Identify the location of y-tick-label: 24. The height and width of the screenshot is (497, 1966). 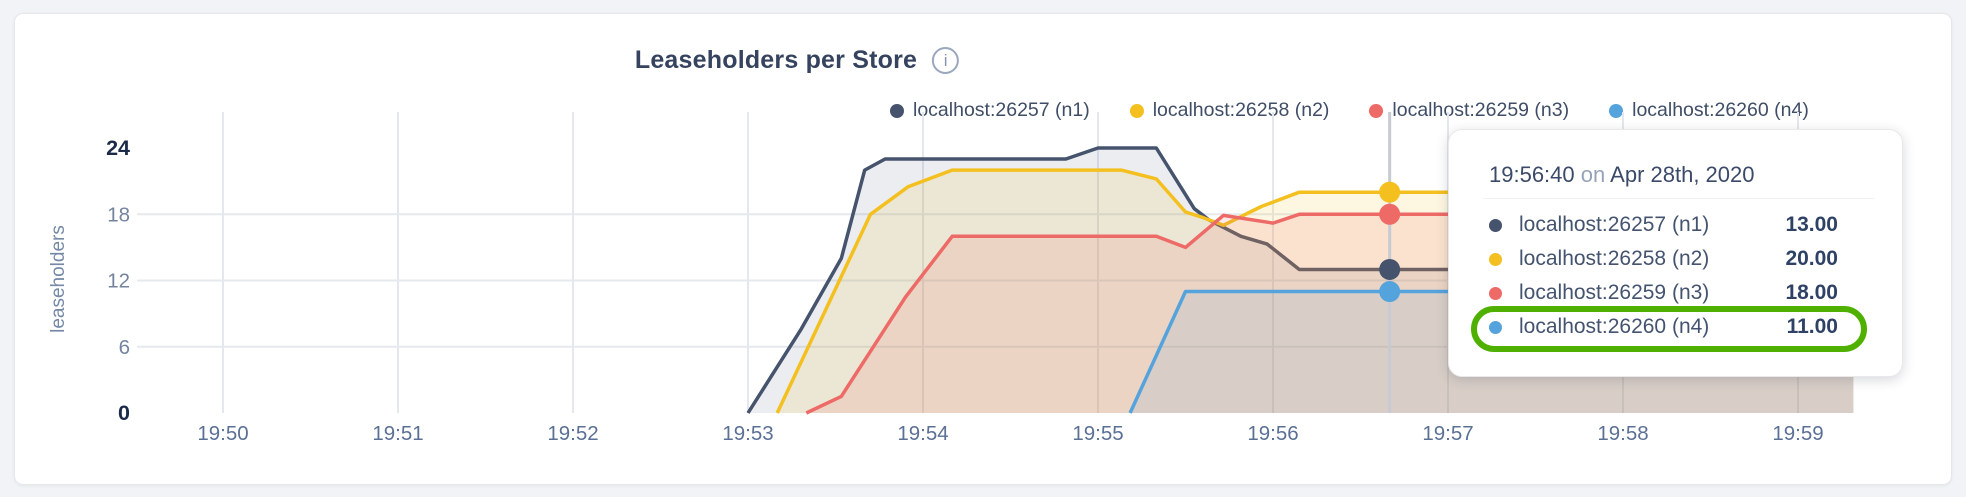
(118, 148).